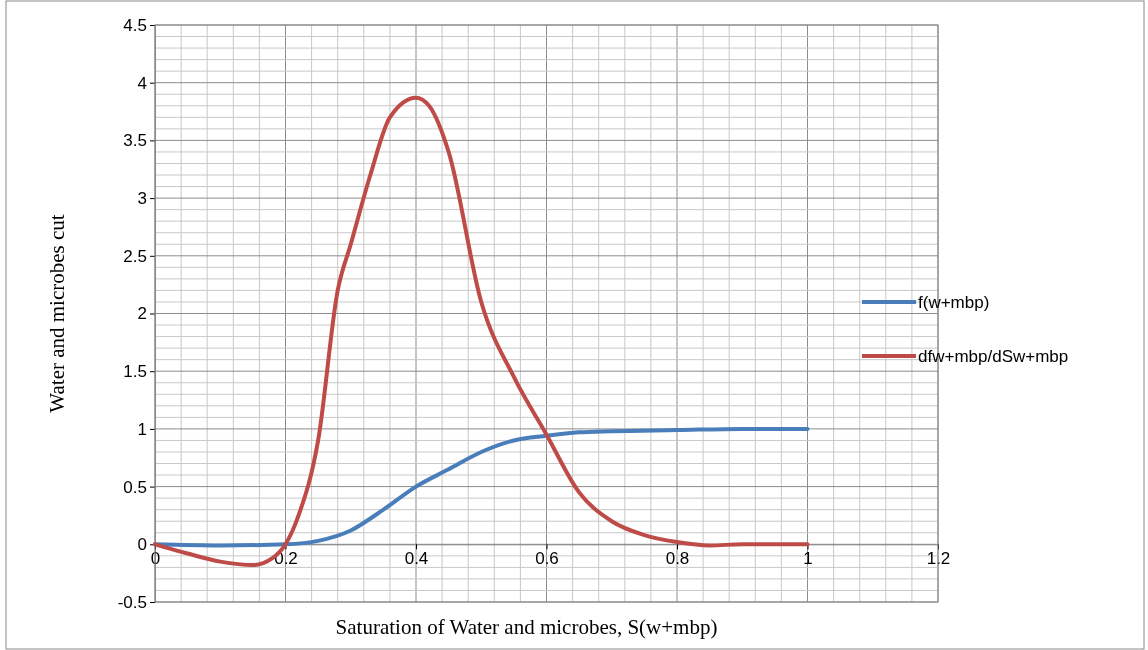 This screenshot has height=650, width=1148. What do you see at coordinates (938, 559) in the screenshot?
I see `x-tick-label: 1.2` at bounding box center [938, 559].